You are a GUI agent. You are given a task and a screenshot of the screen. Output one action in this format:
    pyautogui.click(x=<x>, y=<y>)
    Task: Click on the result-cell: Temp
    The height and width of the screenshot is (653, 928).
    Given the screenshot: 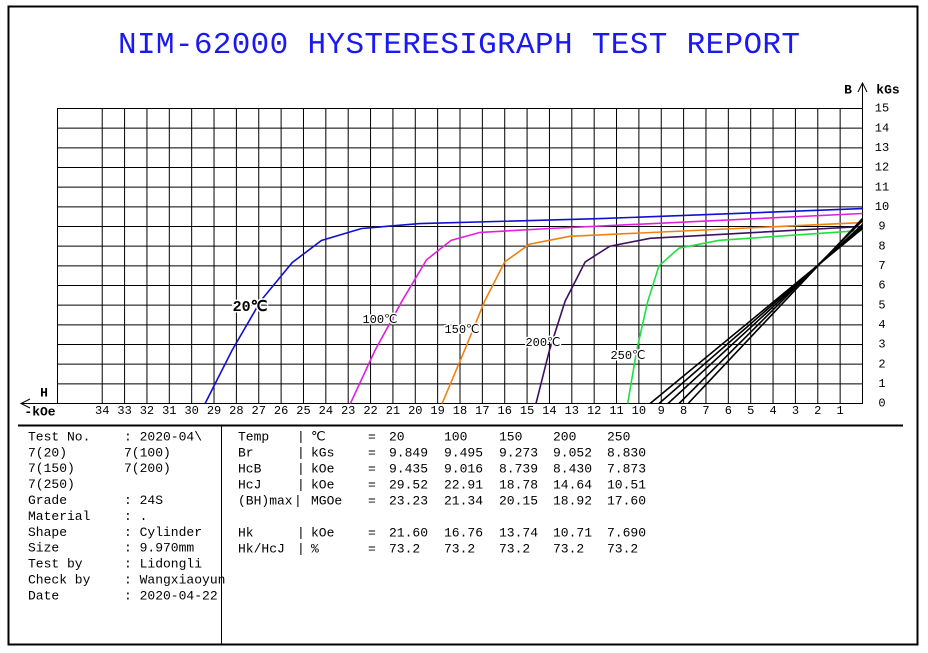 What is the action you would take?
    pyautogui.click(x=253, y=436)
    